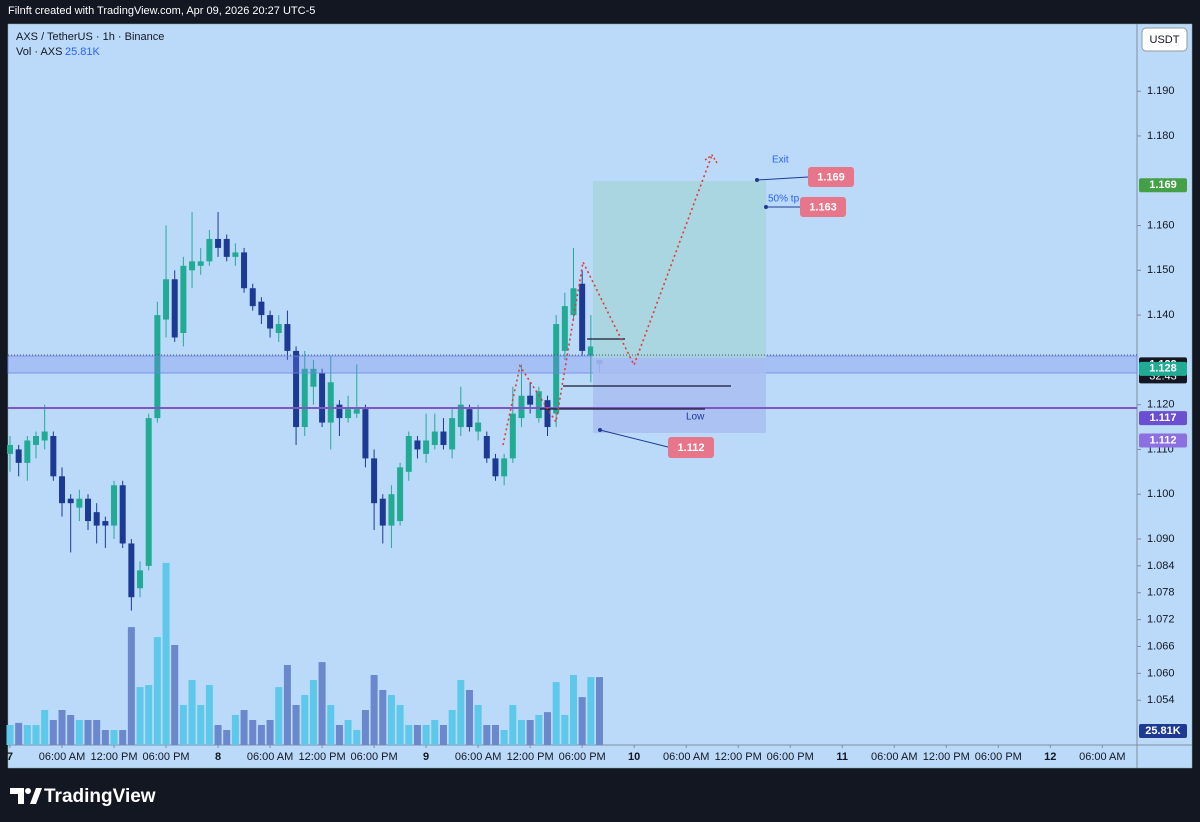 The image size is (1200, 822). What do you see at coordinates (607, 300) in the screenshot?
I see `projection-path` at bounding box center [607, 300].